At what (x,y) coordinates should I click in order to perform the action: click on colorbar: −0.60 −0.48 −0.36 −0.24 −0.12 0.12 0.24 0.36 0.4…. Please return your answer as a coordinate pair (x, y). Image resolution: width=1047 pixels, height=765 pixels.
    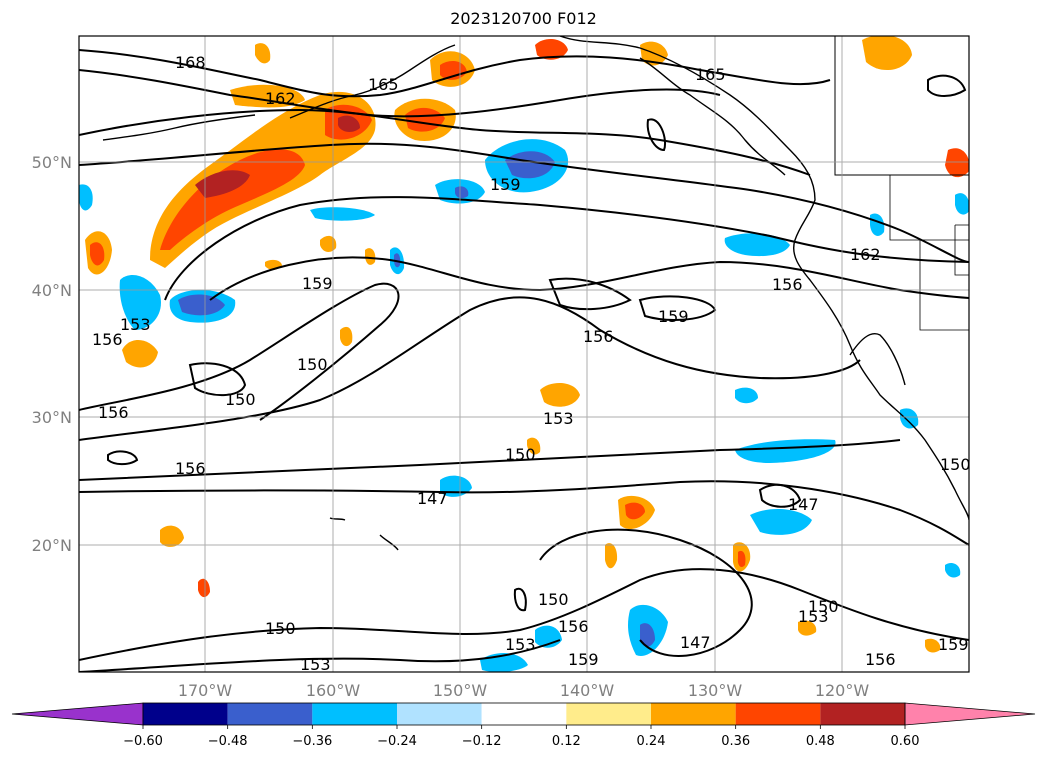
    Looking at the image, I should click on (523, 725).